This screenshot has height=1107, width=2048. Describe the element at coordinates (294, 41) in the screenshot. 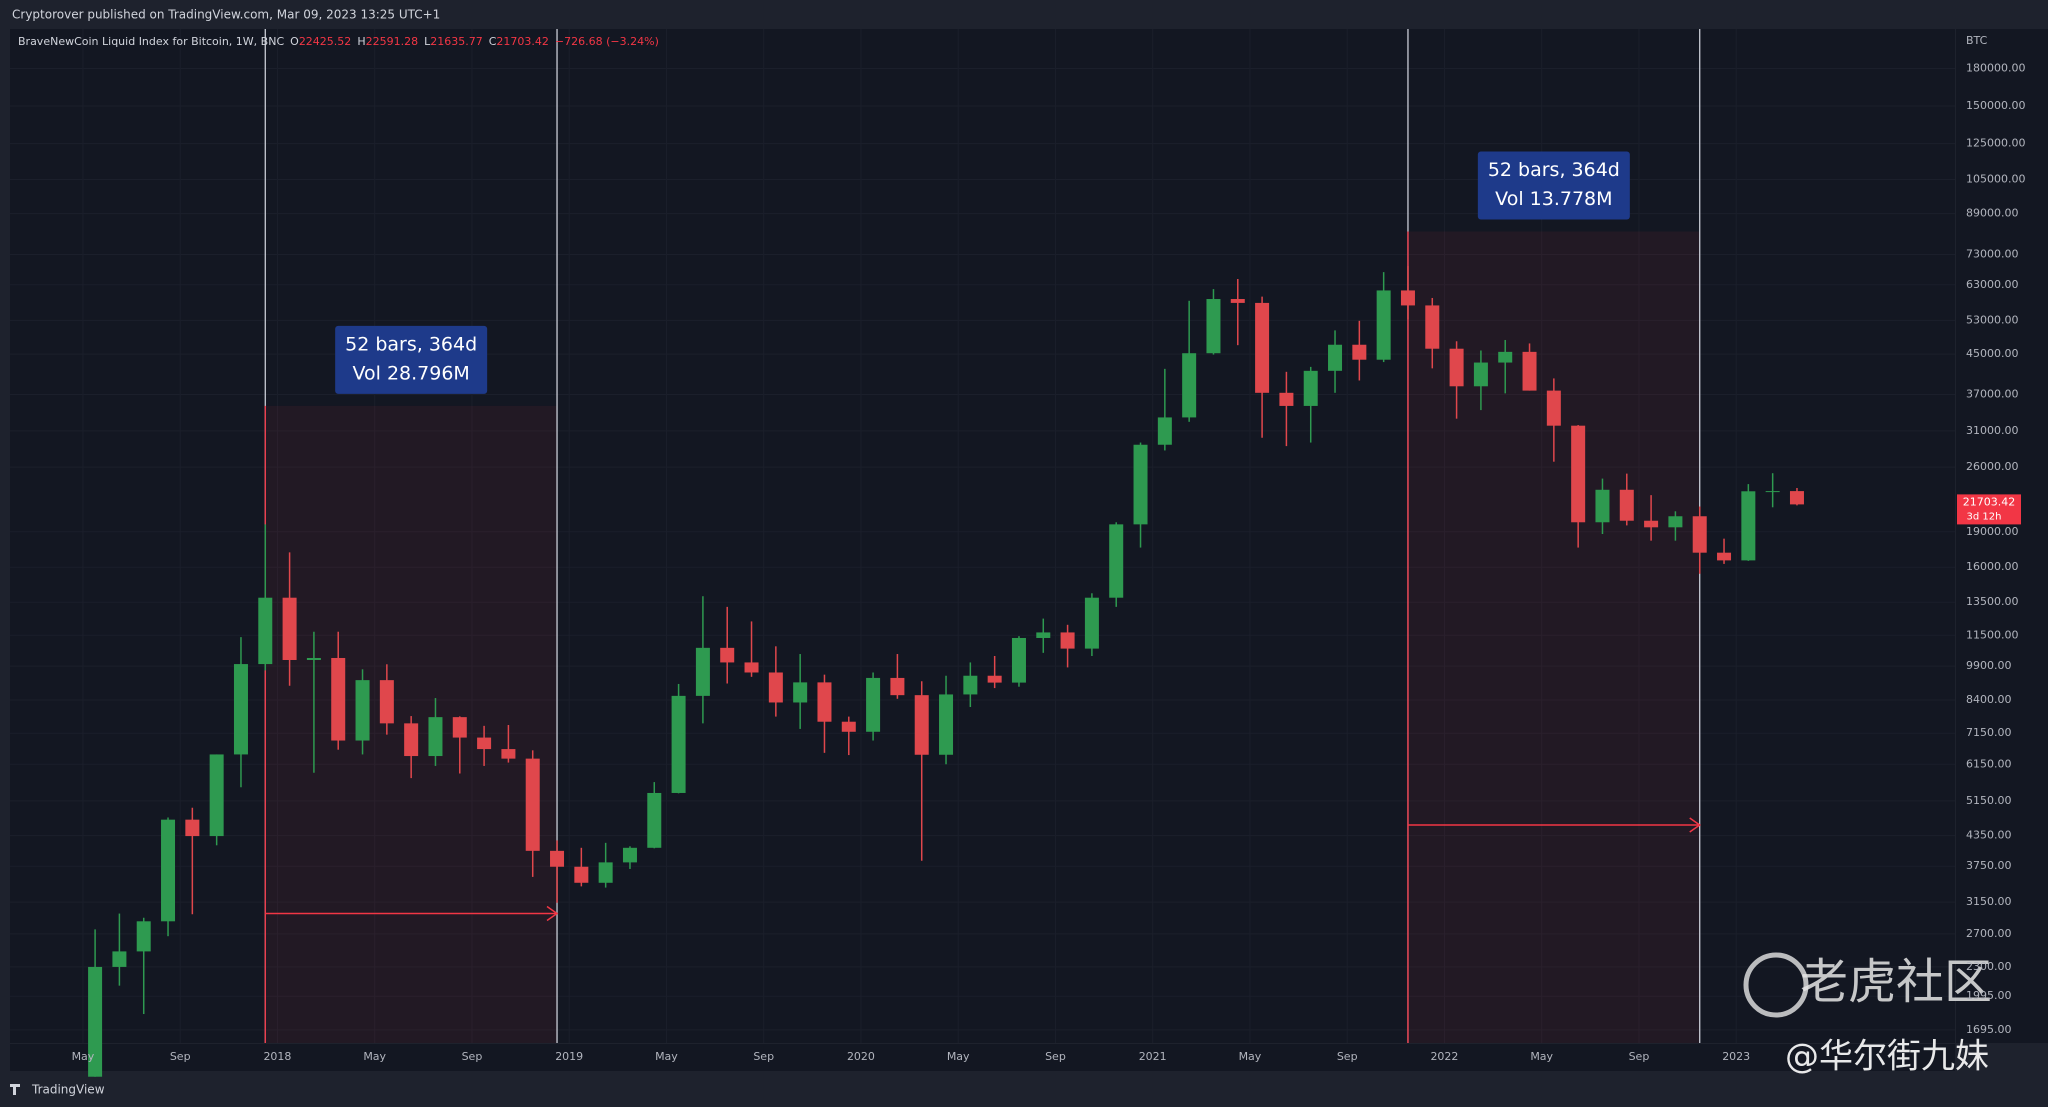

I see `ohlc-key: O` at that location.